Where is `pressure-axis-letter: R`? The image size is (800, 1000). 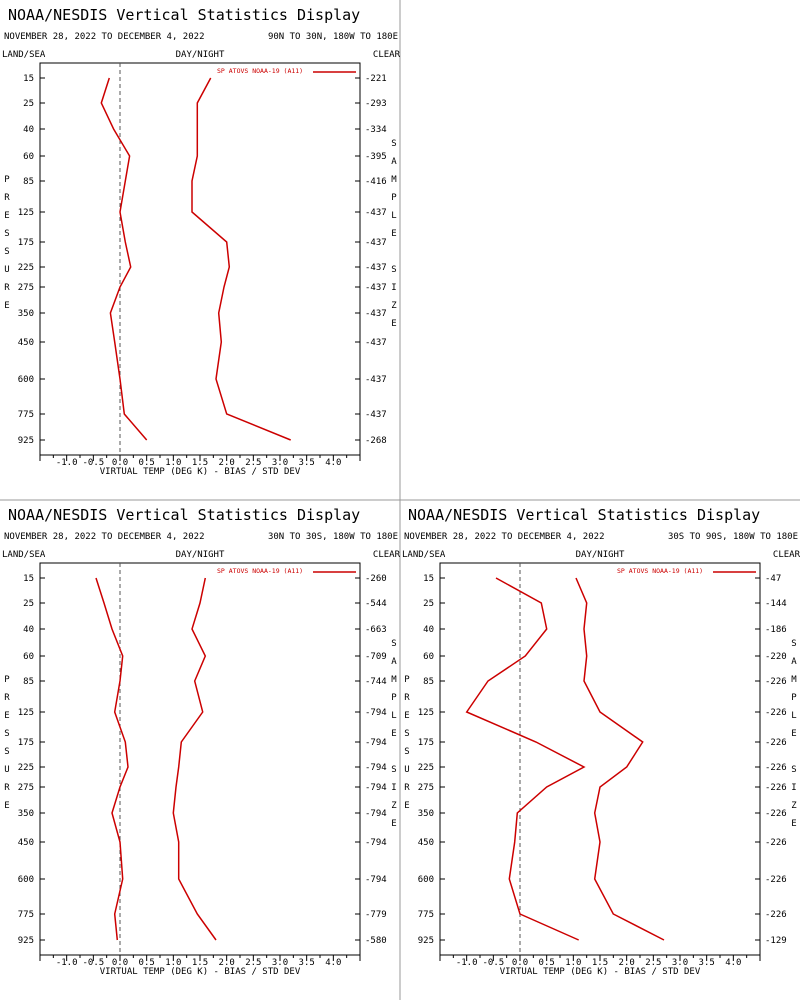
pressure-axis-letter: R is located at coordinates (407, 698).